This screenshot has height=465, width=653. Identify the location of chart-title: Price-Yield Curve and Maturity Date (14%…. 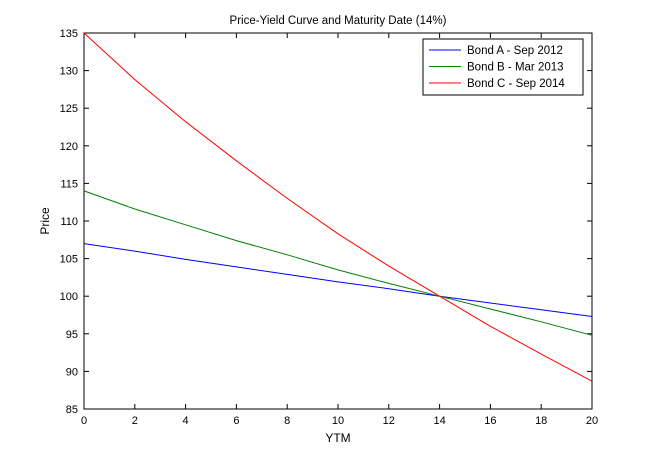
(338, 21).